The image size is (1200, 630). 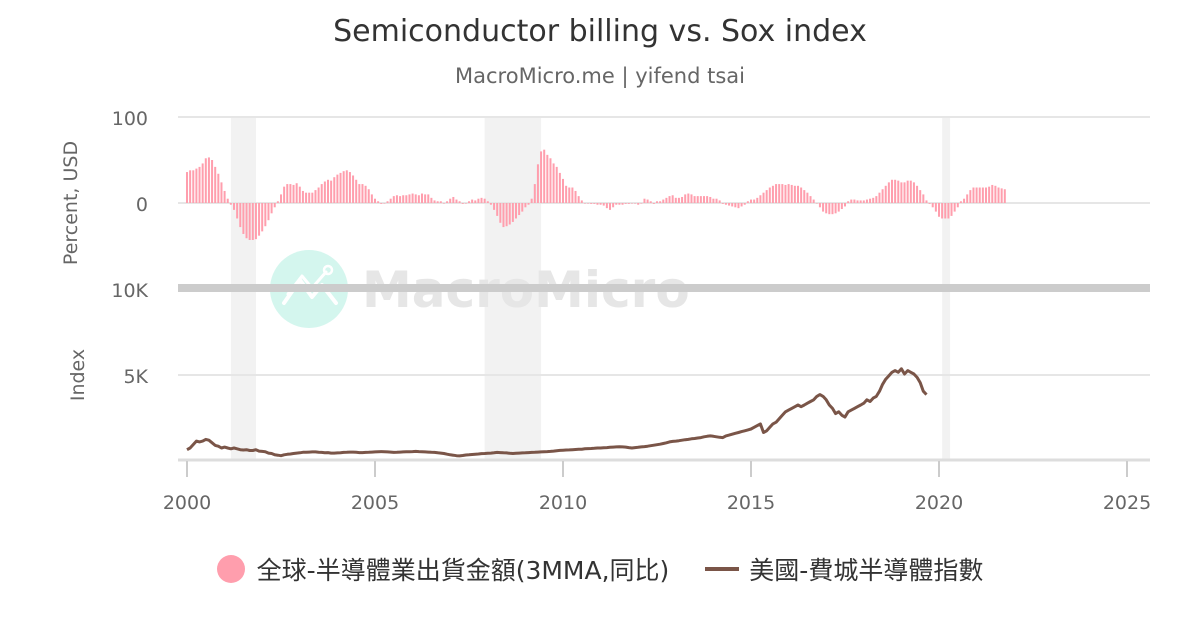 I want to click on y-tick-10k: 10K, so click(x=129, y=291).